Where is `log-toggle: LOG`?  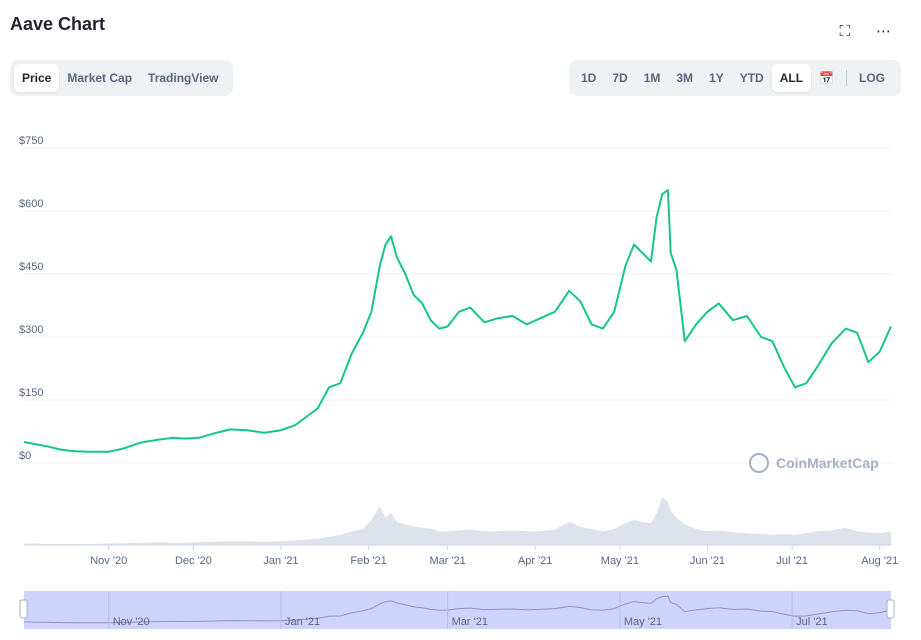 log-toggle: LOG is located at coordinates (872, 78).